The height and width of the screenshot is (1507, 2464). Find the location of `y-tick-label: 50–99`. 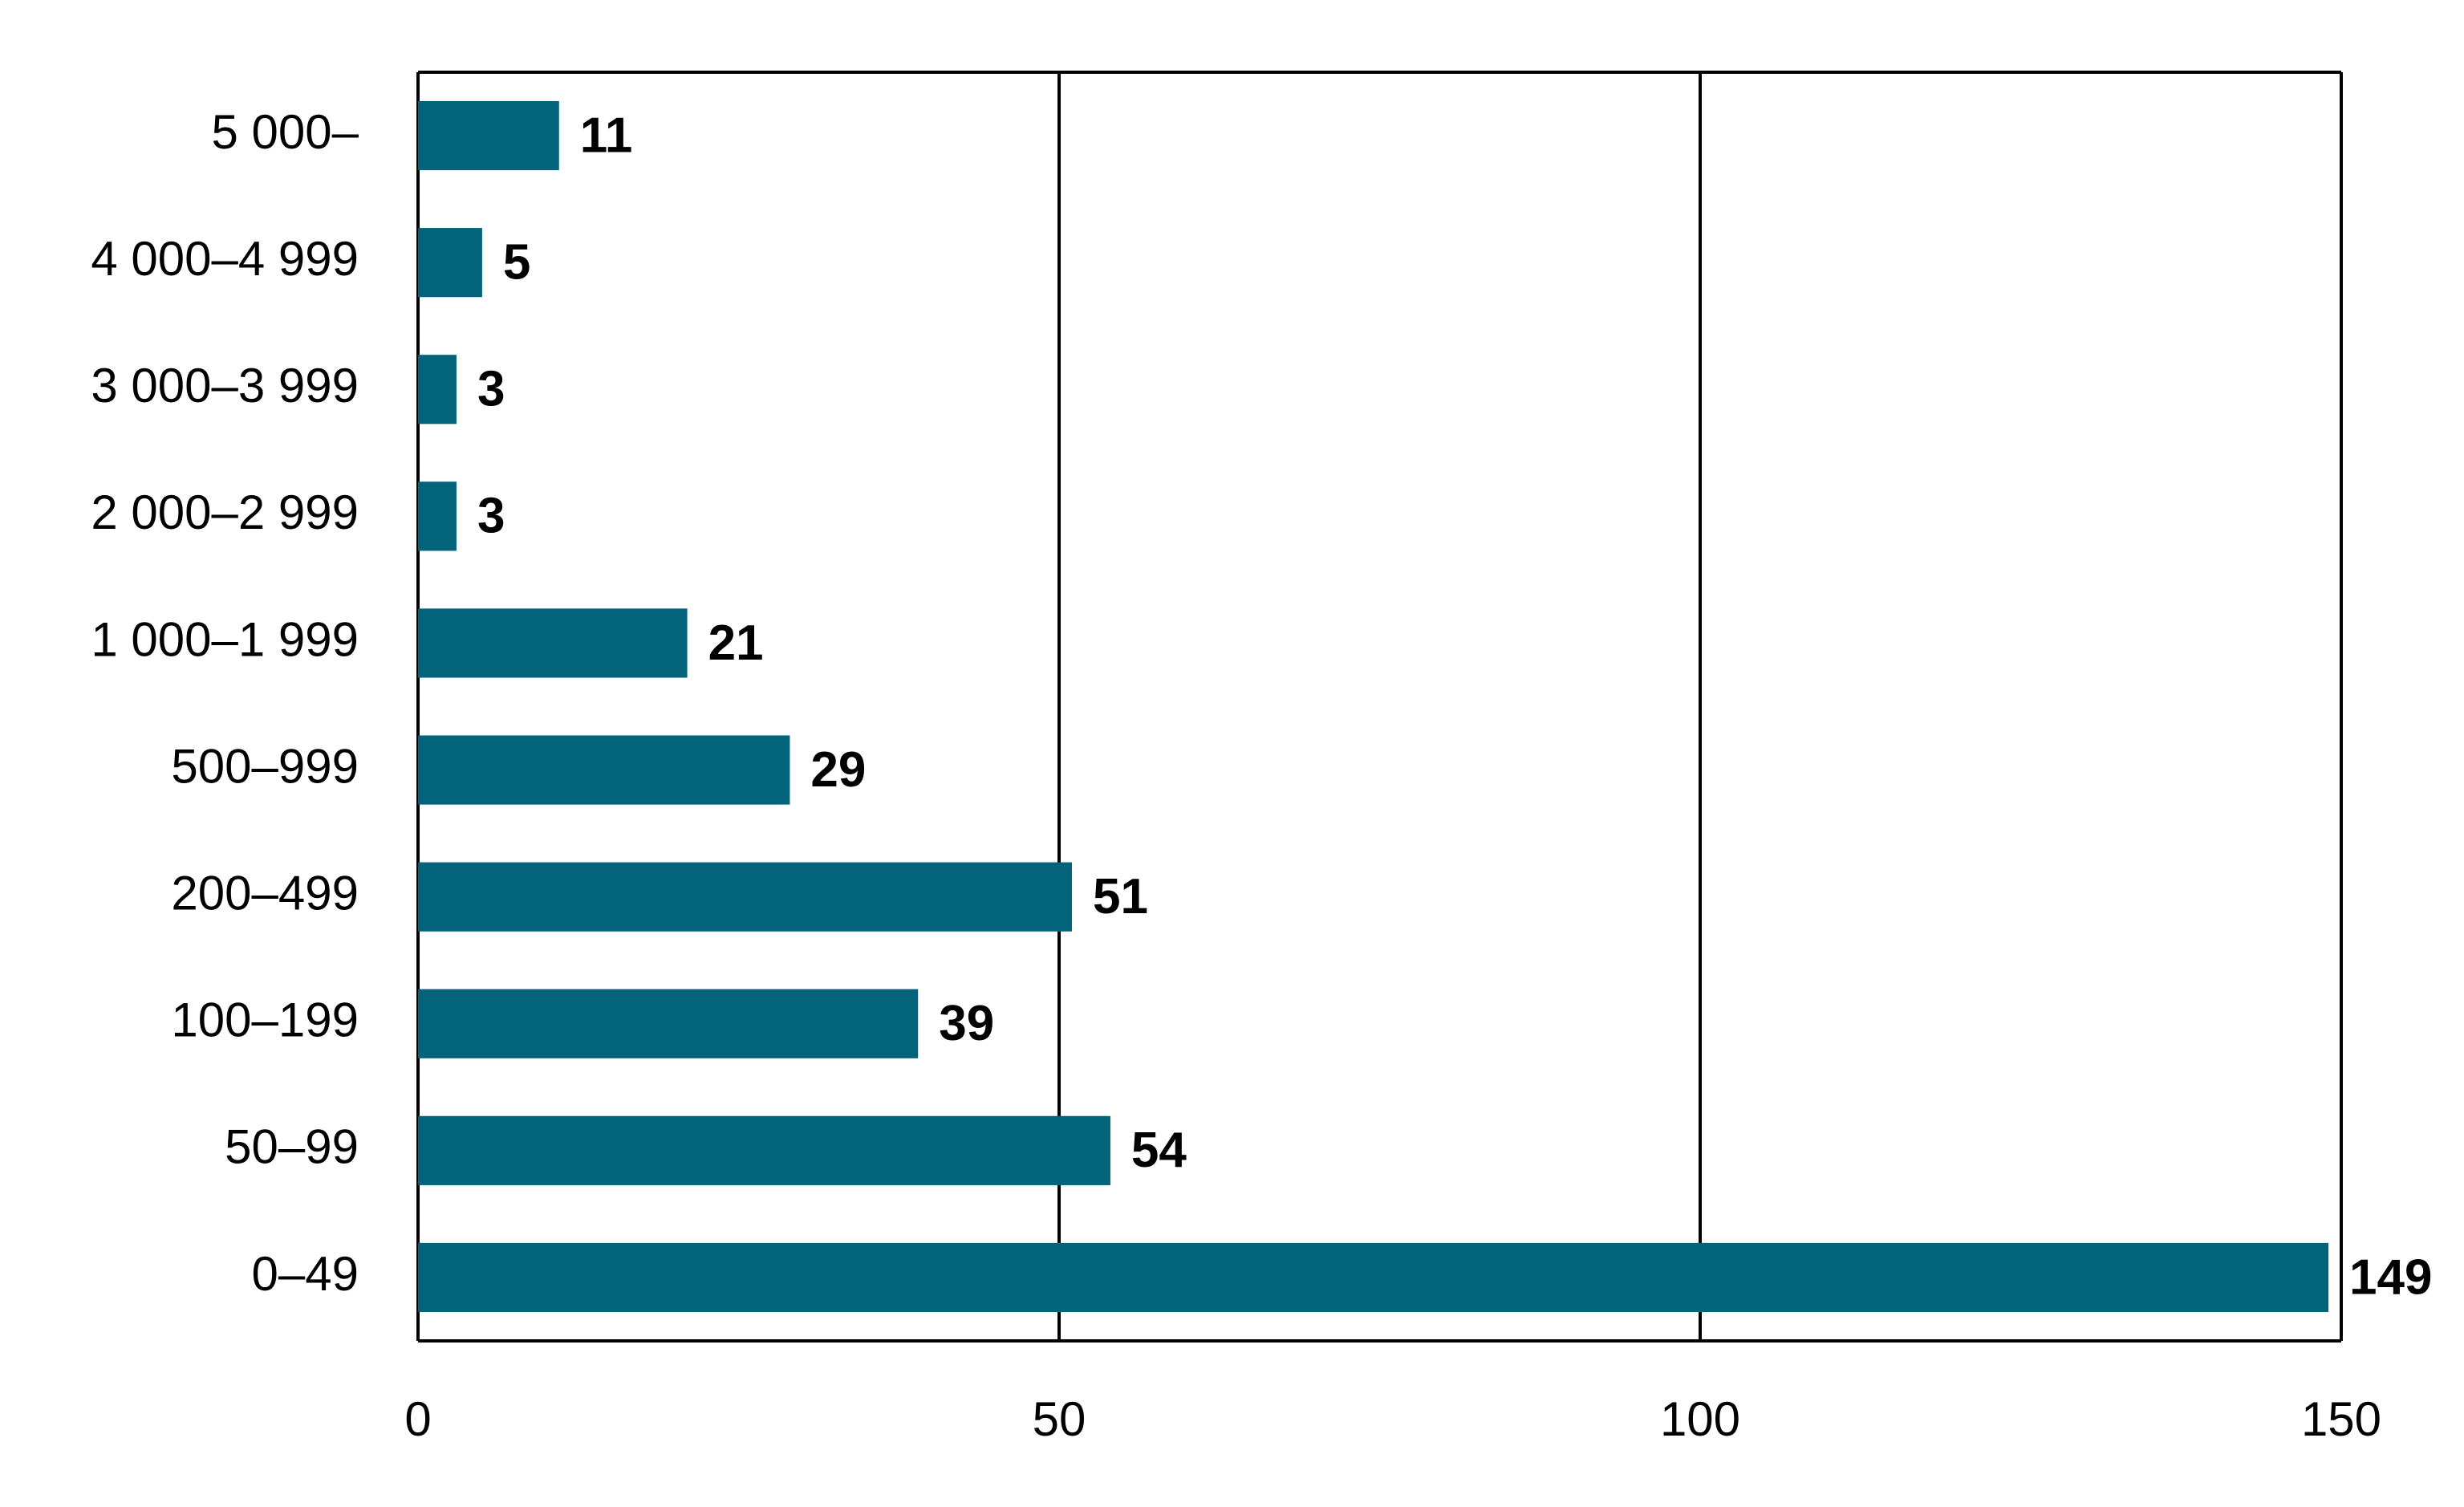

y-tick-label: 50–99 is located at coordinates (292, 1147).